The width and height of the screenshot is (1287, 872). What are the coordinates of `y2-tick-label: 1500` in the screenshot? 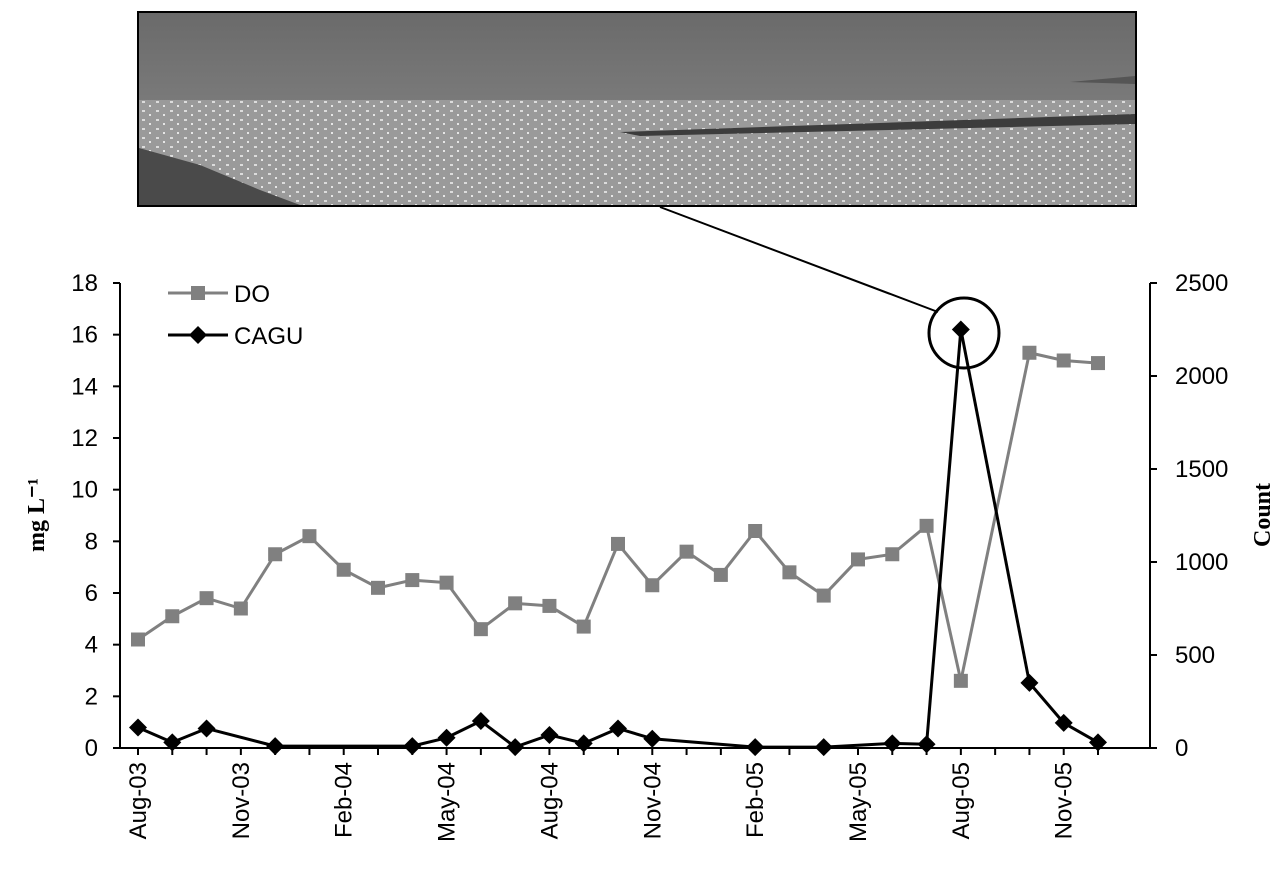 It's located at (1201, 469).